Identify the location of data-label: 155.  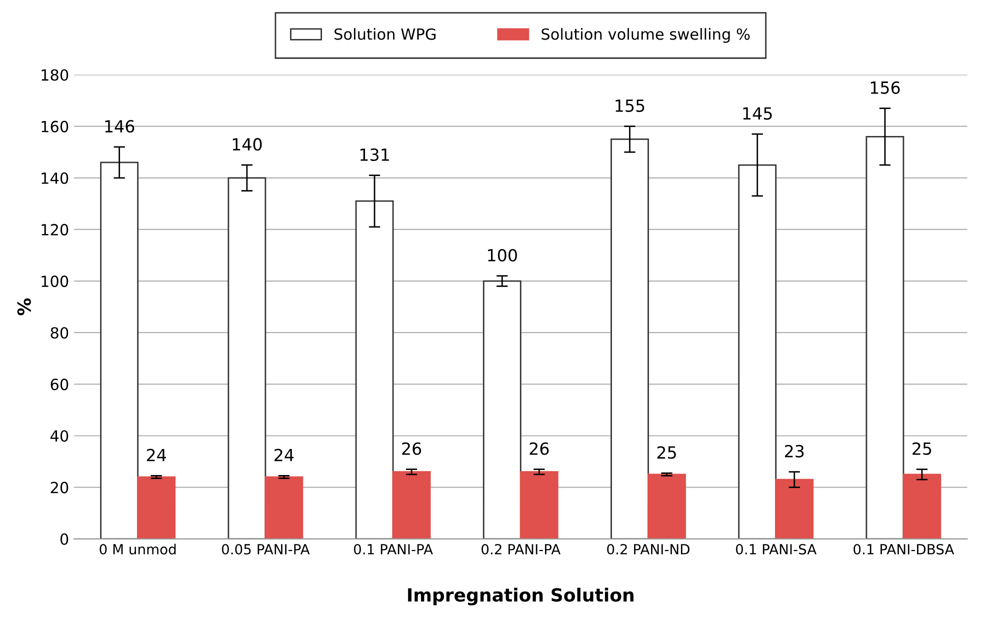
(630, 106).